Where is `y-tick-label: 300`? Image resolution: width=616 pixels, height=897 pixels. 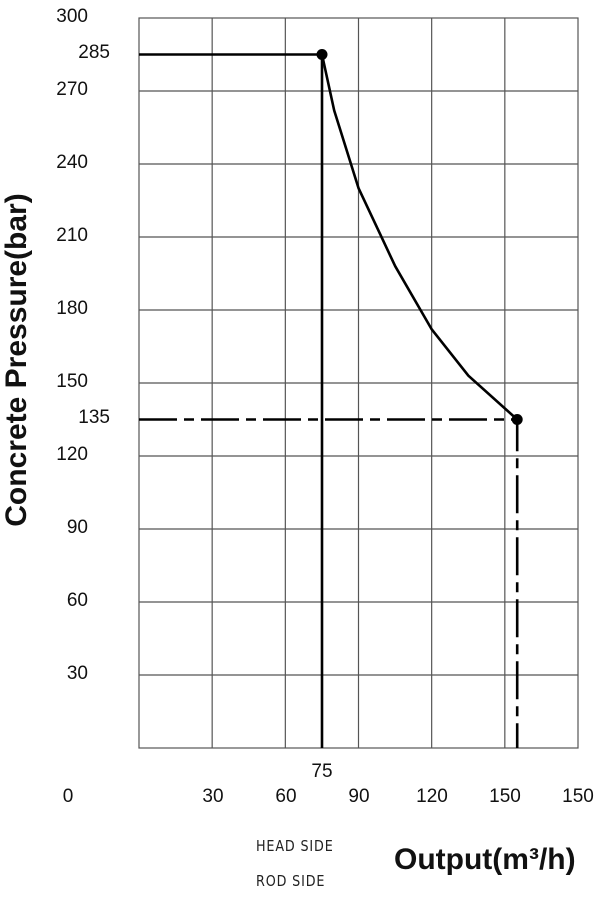
y-tick-label: 300 is located at coordinates (72, 16).